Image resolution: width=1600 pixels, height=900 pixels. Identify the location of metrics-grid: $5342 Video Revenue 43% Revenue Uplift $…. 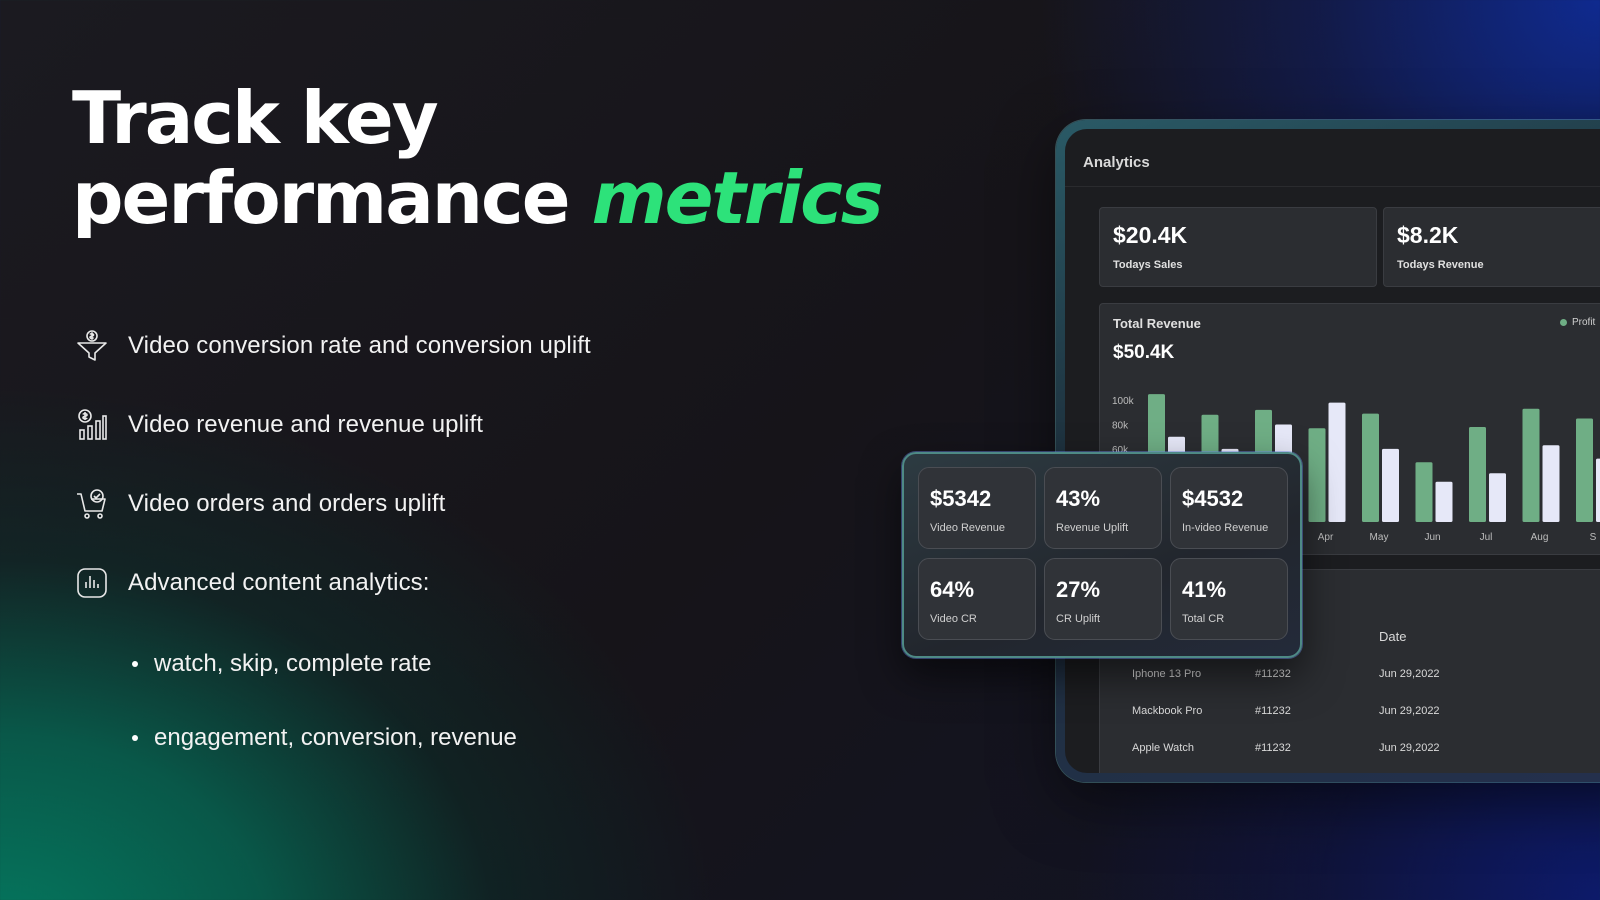
(1103, 553).